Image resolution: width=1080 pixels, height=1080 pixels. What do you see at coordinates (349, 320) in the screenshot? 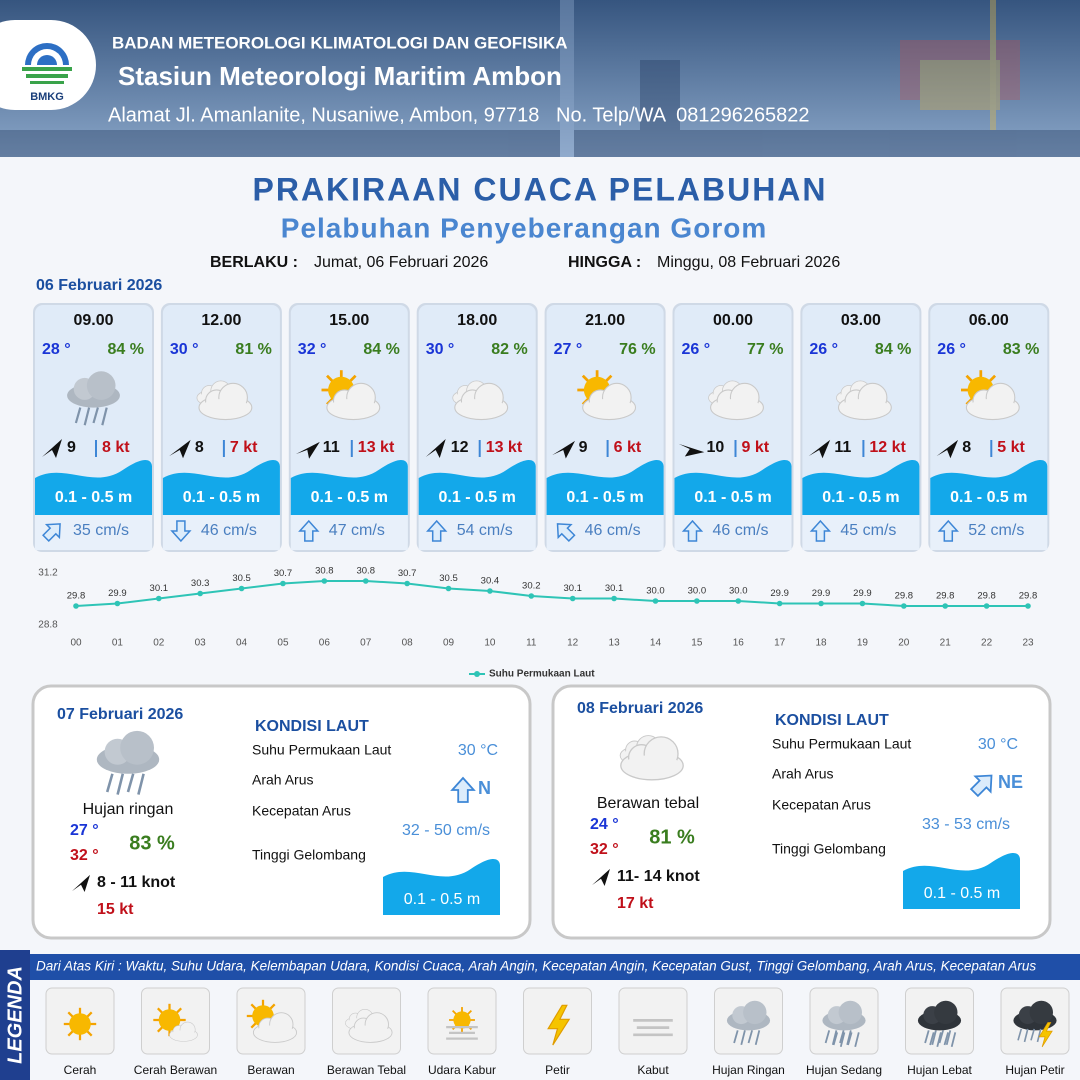
I see `forecast-time: 15.00` at bounding box center [349, 320].